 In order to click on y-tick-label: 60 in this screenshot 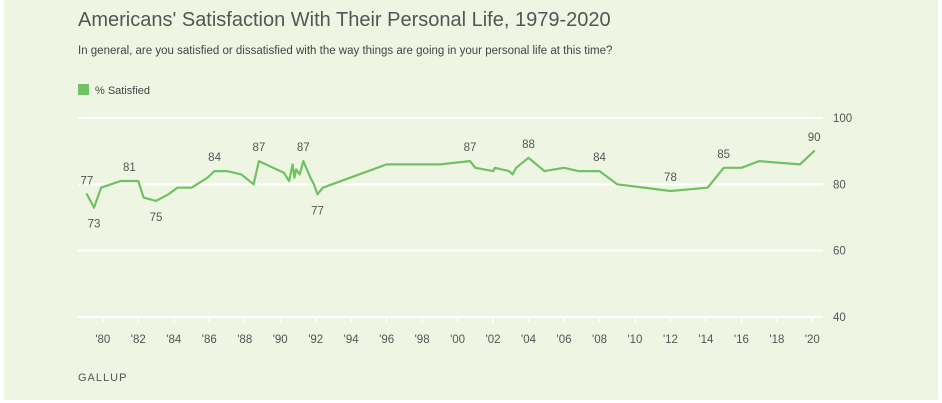, I will do `click(839, 252)`.